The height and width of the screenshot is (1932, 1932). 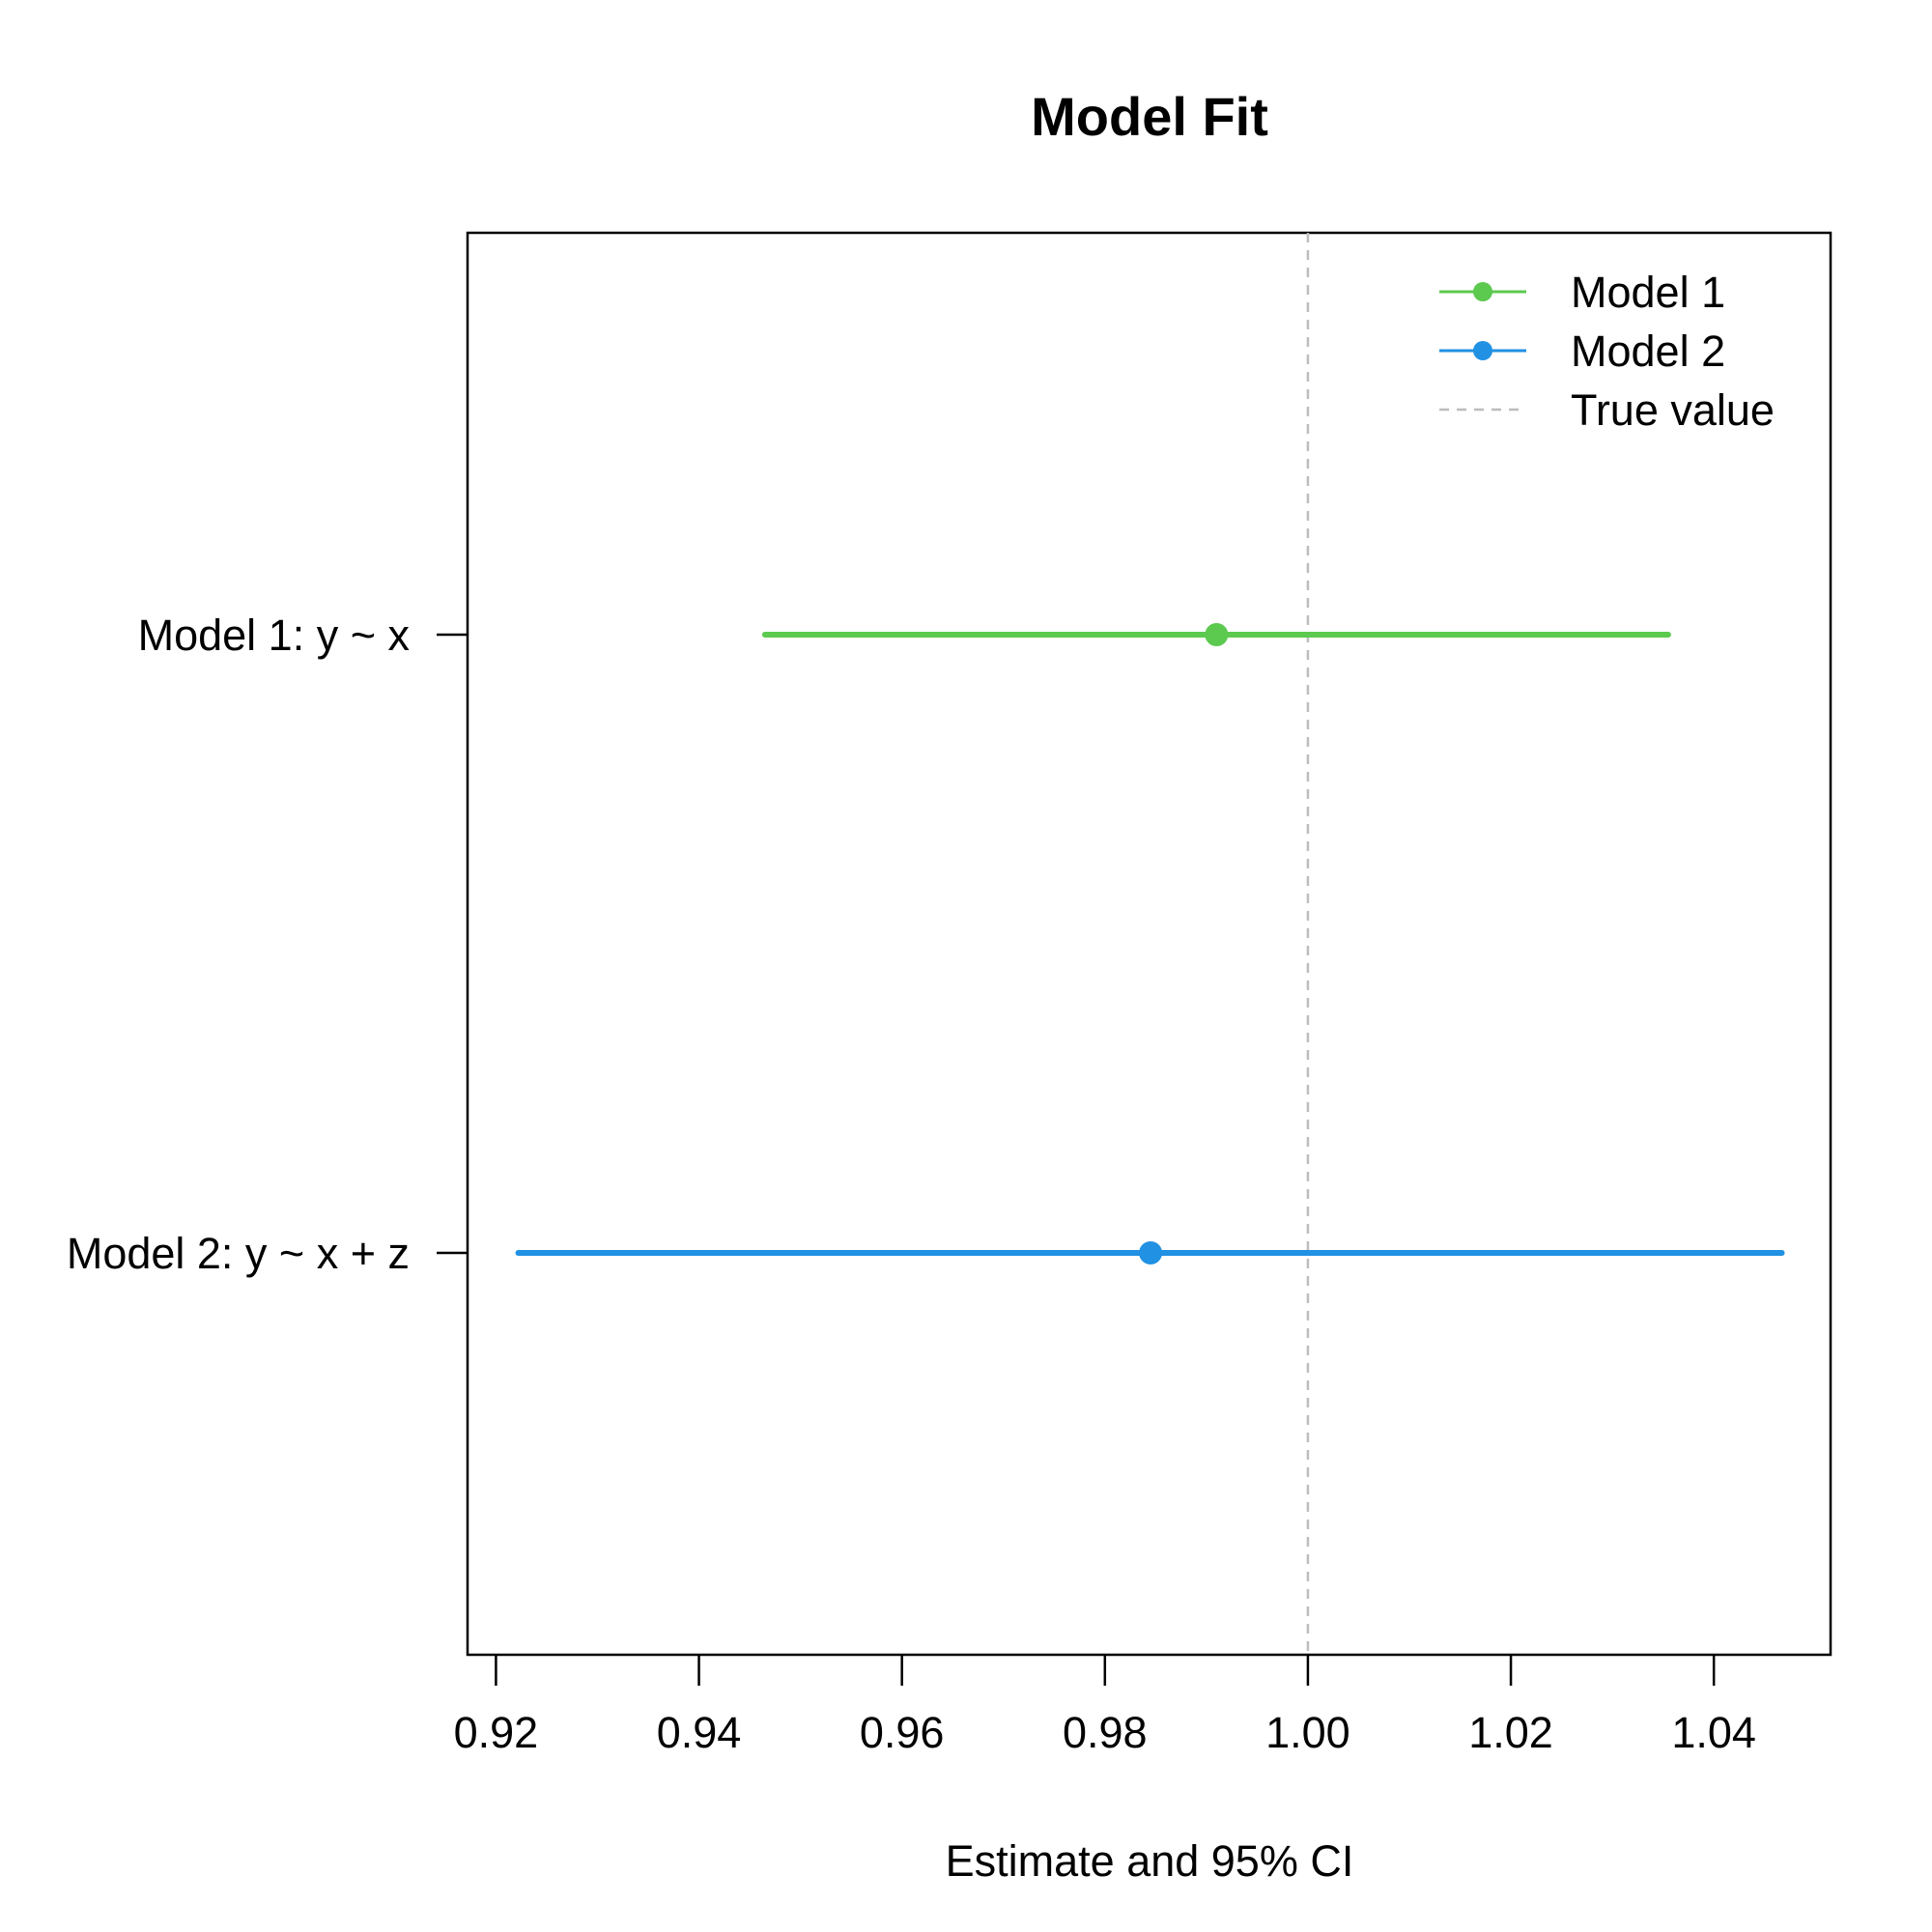 What do you see at coordinates (1510, 1732) in the screenshot?
I see `x-tick-label: 1.02` at bounding box center [1510, 1732].